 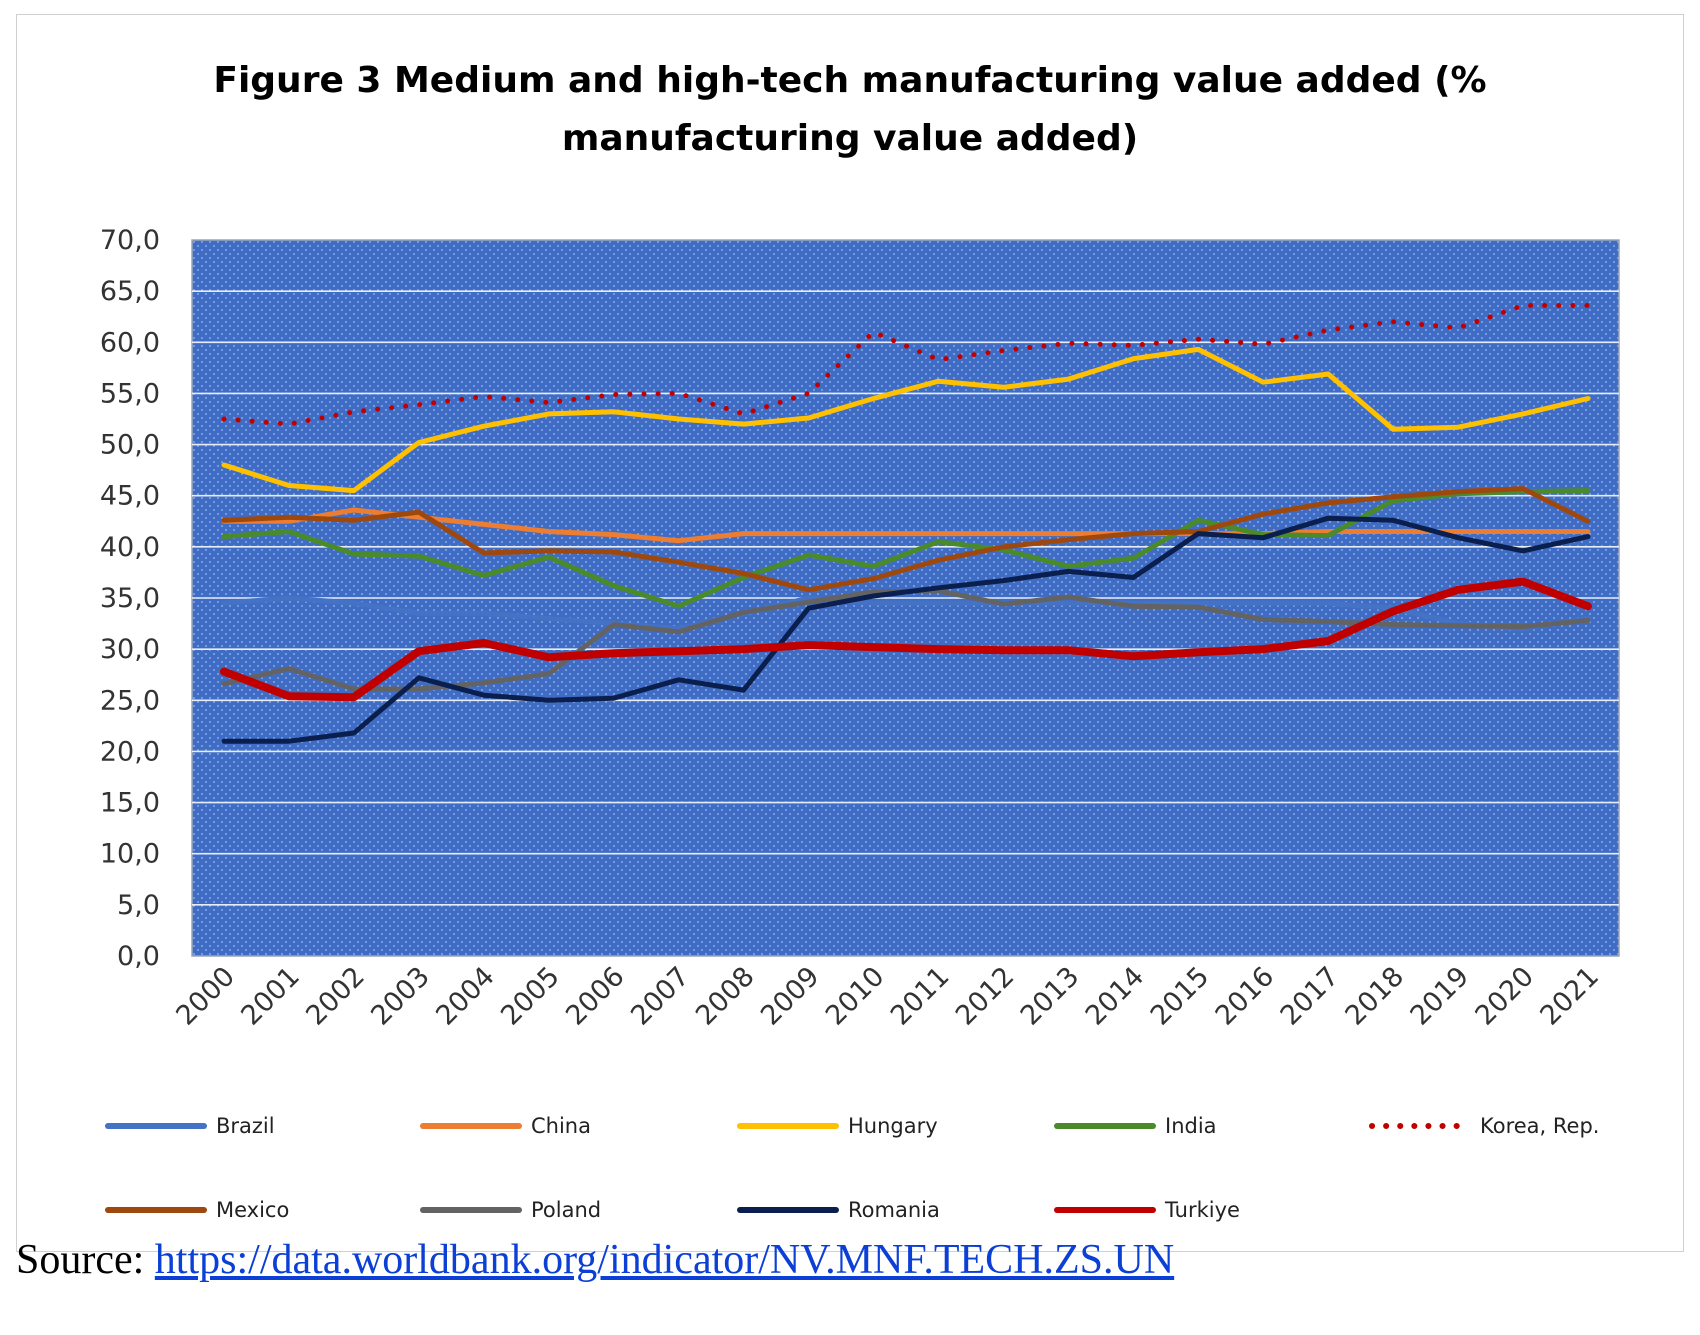 I want to click on series-line-hungary, so click(x=906, y=420).